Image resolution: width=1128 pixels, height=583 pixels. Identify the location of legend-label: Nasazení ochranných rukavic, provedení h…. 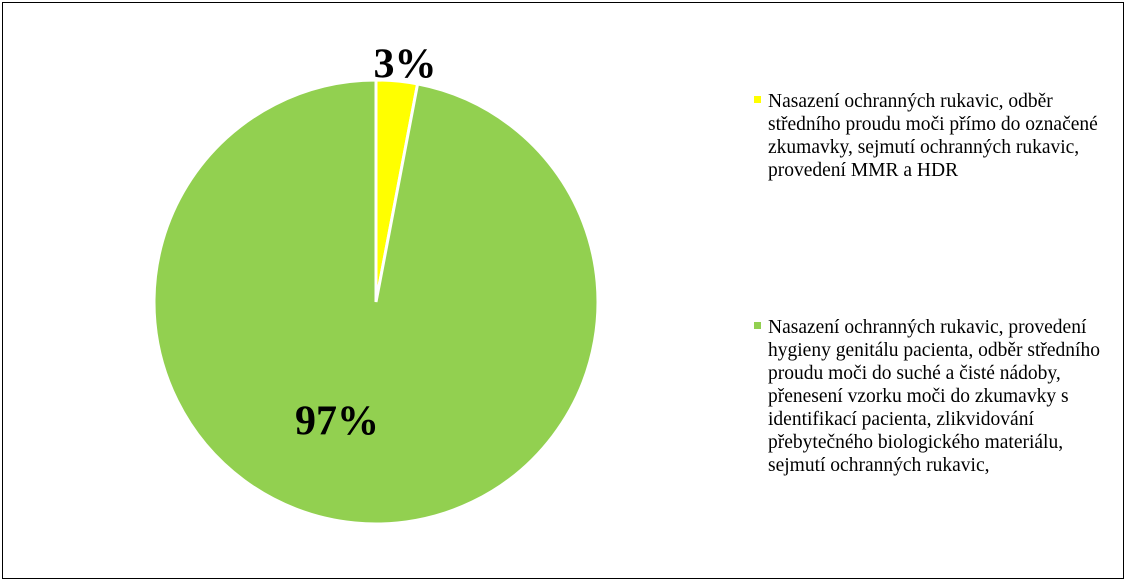
(934, 396).